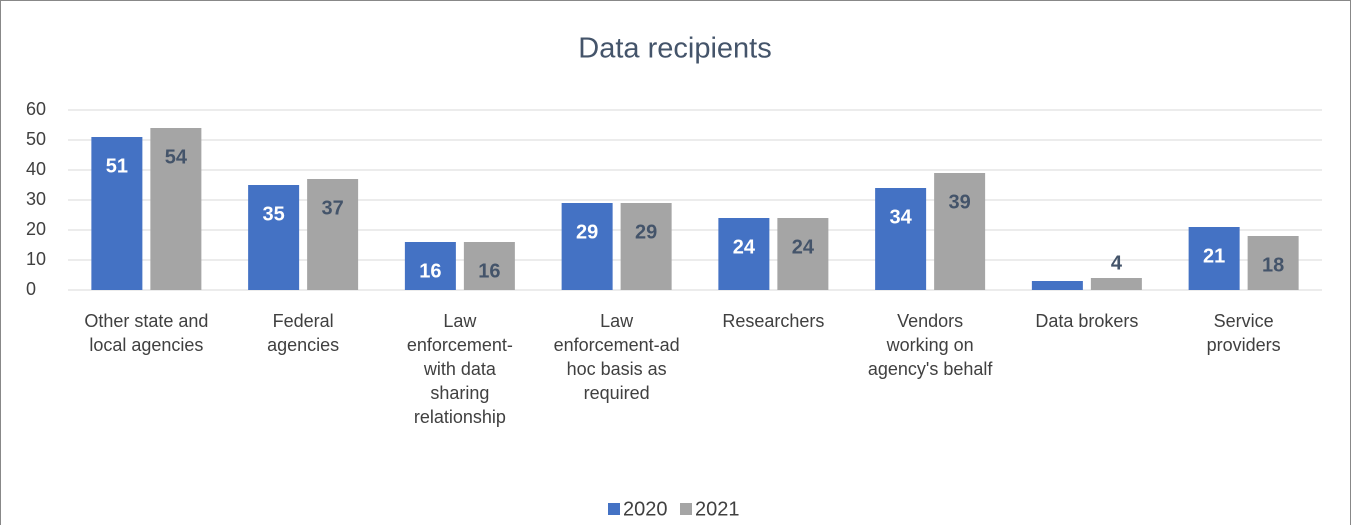 The height and width of the screenshot is (525, 1351). Describe the element at coordinates (36, 109) in the screenshot. I see `y-tick-label: 60` at that location.